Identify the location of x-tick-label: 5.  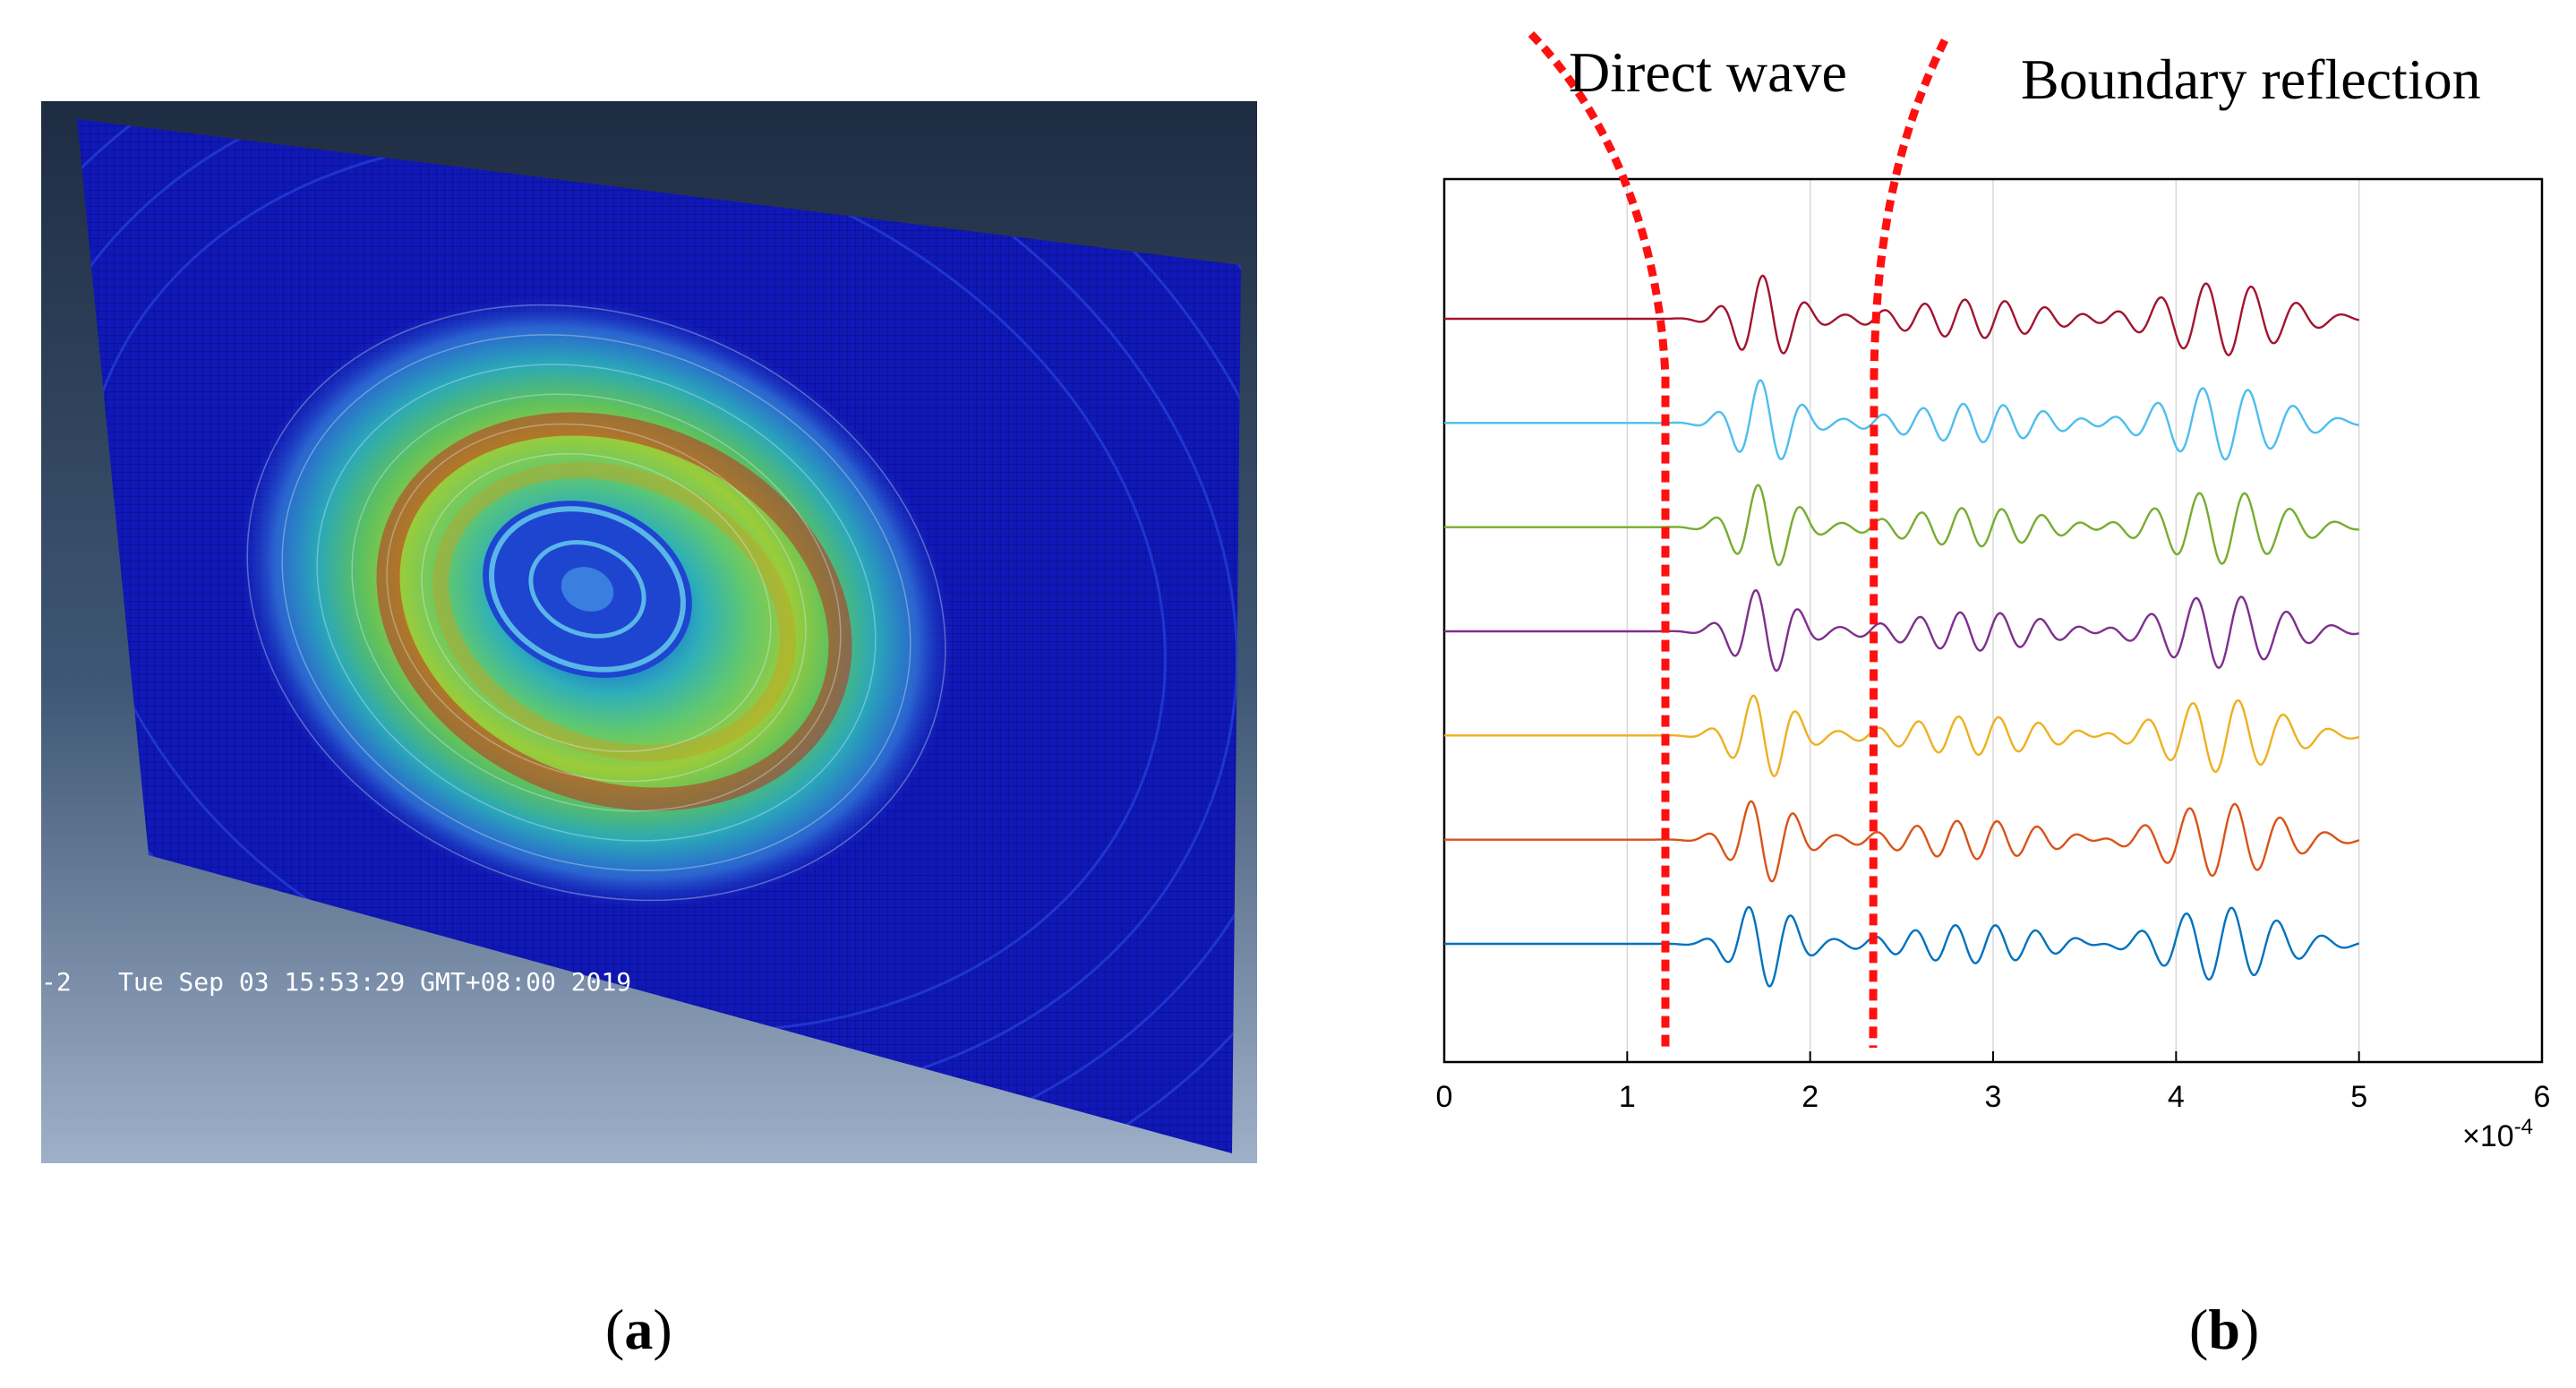
(2358, 1097).